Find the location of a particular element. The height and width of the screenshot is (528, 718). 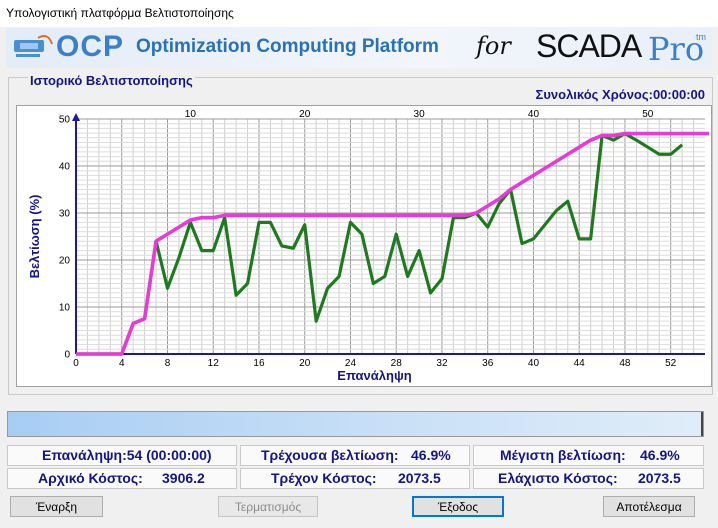

x-top-tick-label: 10 is located at coordinates (191, 114).